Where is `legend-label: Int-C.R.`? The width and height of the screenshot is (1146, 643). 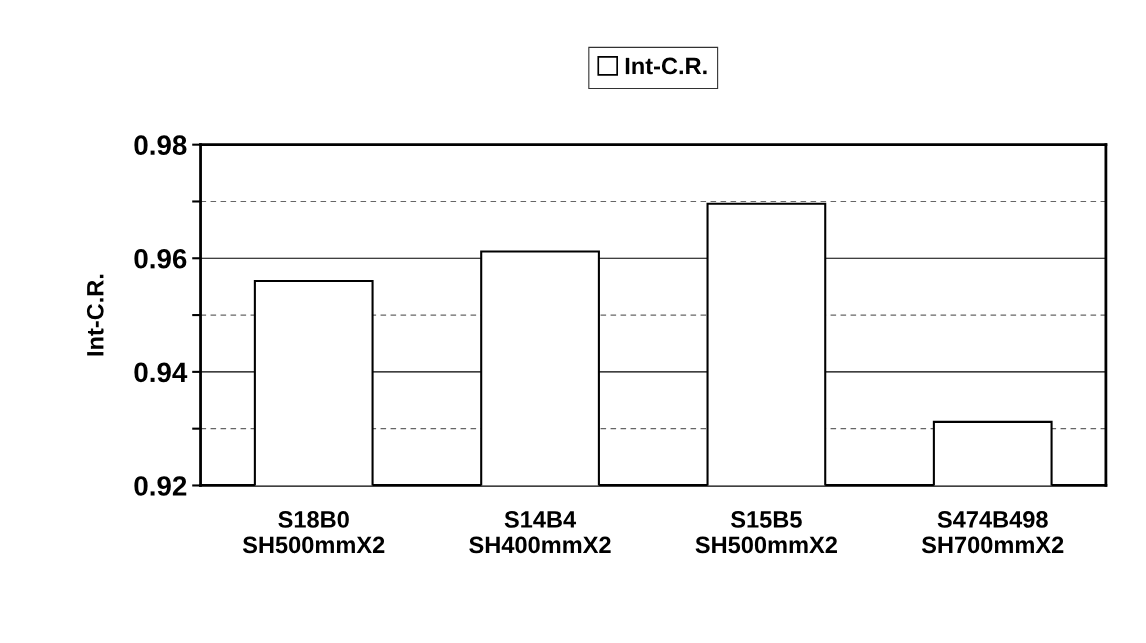
legend-label: Int-C.R. is located at coordinates (666, 66).